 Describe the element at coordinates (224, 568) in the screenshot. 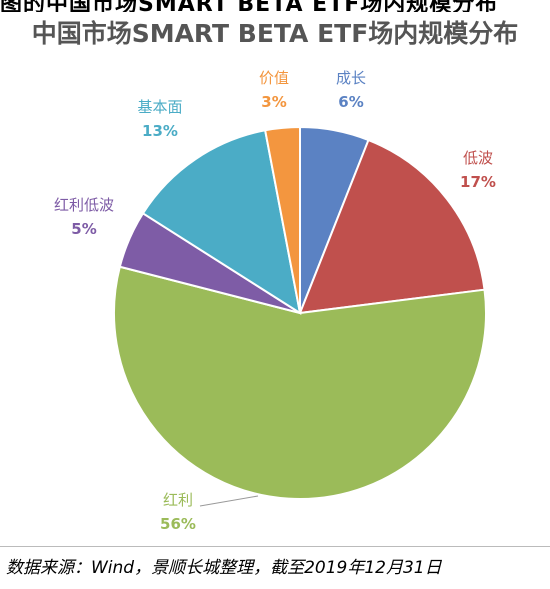

I see `source-note: 数据来源：Wind，景顺长城整理，截至2019年12月31日` at that location.